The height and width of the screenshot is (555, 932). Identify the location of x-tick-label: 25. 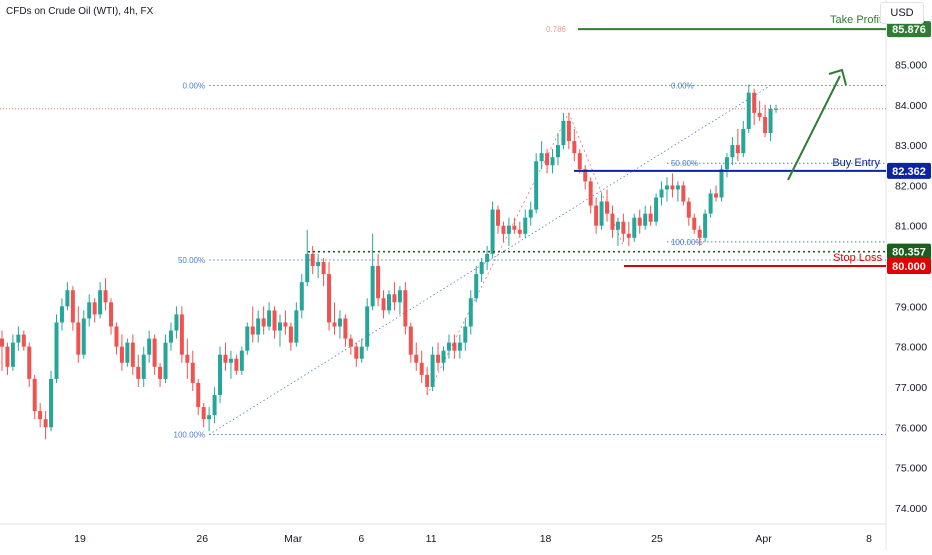
(657, 539).